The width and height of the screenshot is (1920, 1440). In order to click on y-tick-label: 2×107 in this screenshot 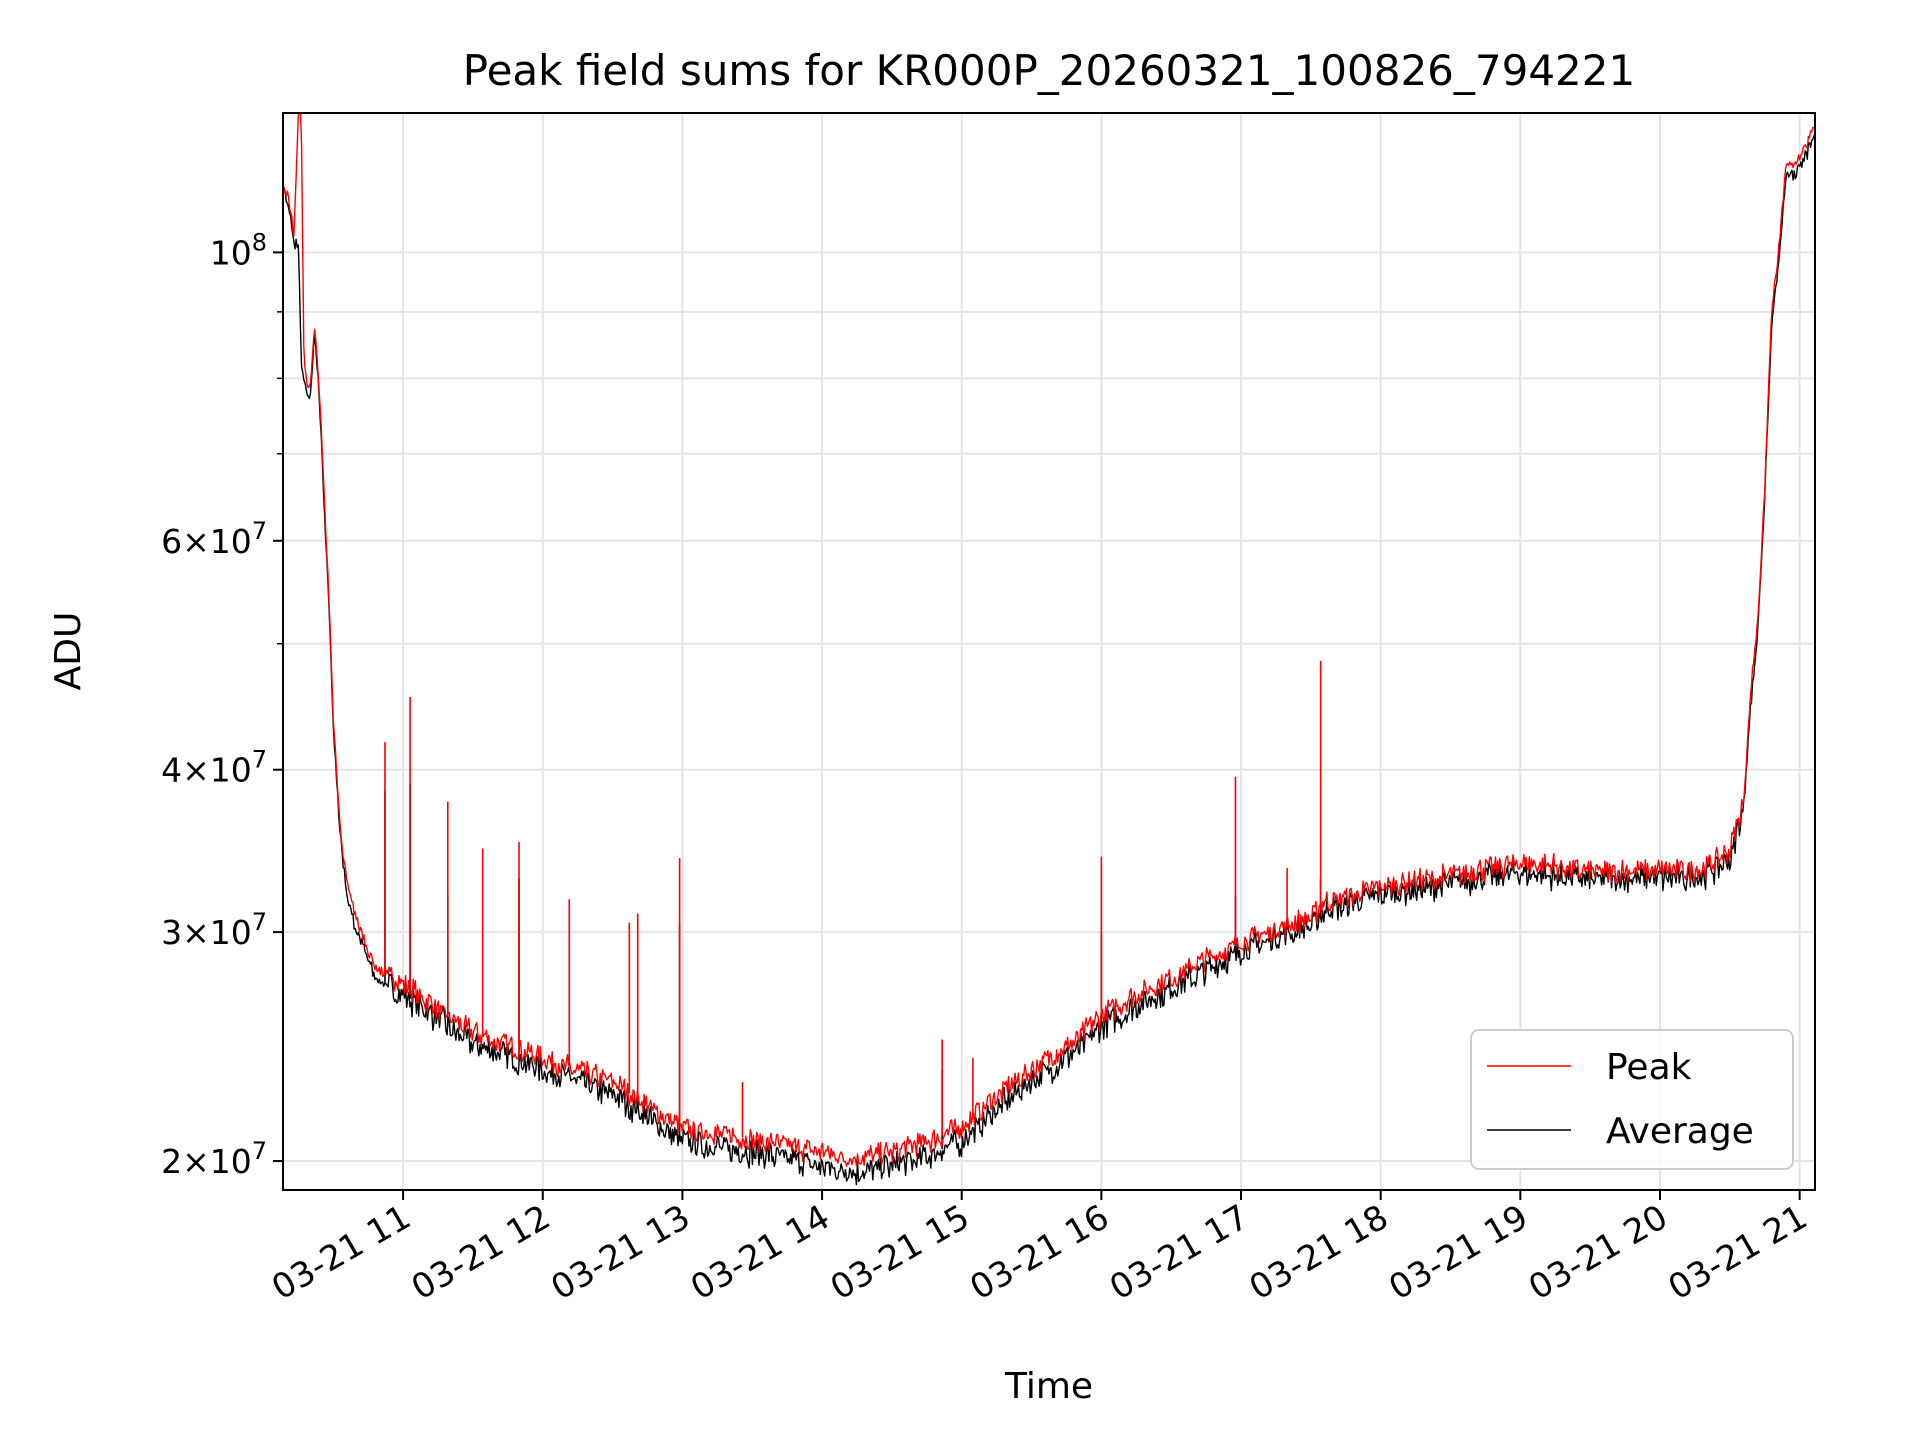, I will do `click(214, 1159)`.